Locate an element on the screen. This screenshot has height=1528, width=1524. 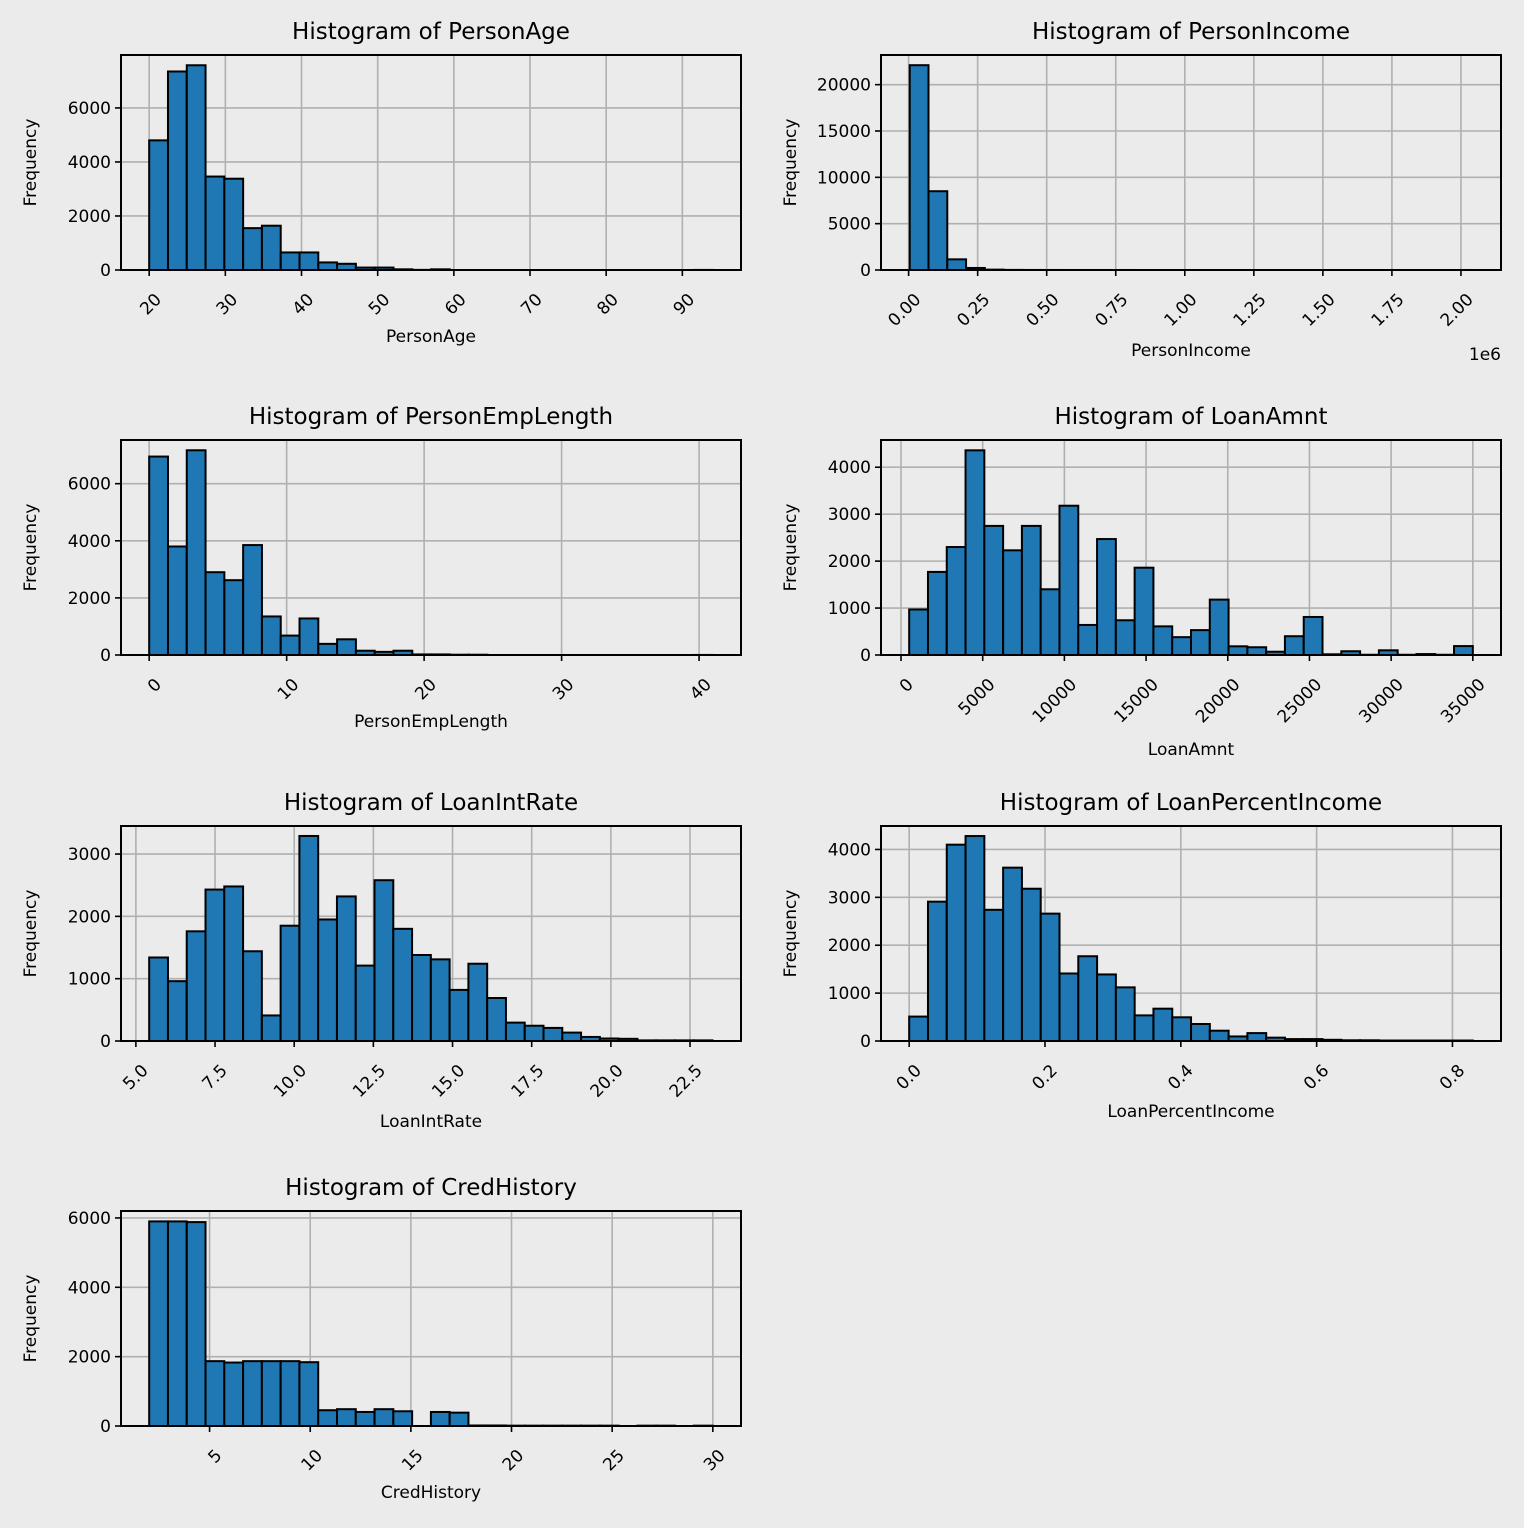
x-axis-label: LoanIntRate is located at coordinates (431, 1122).